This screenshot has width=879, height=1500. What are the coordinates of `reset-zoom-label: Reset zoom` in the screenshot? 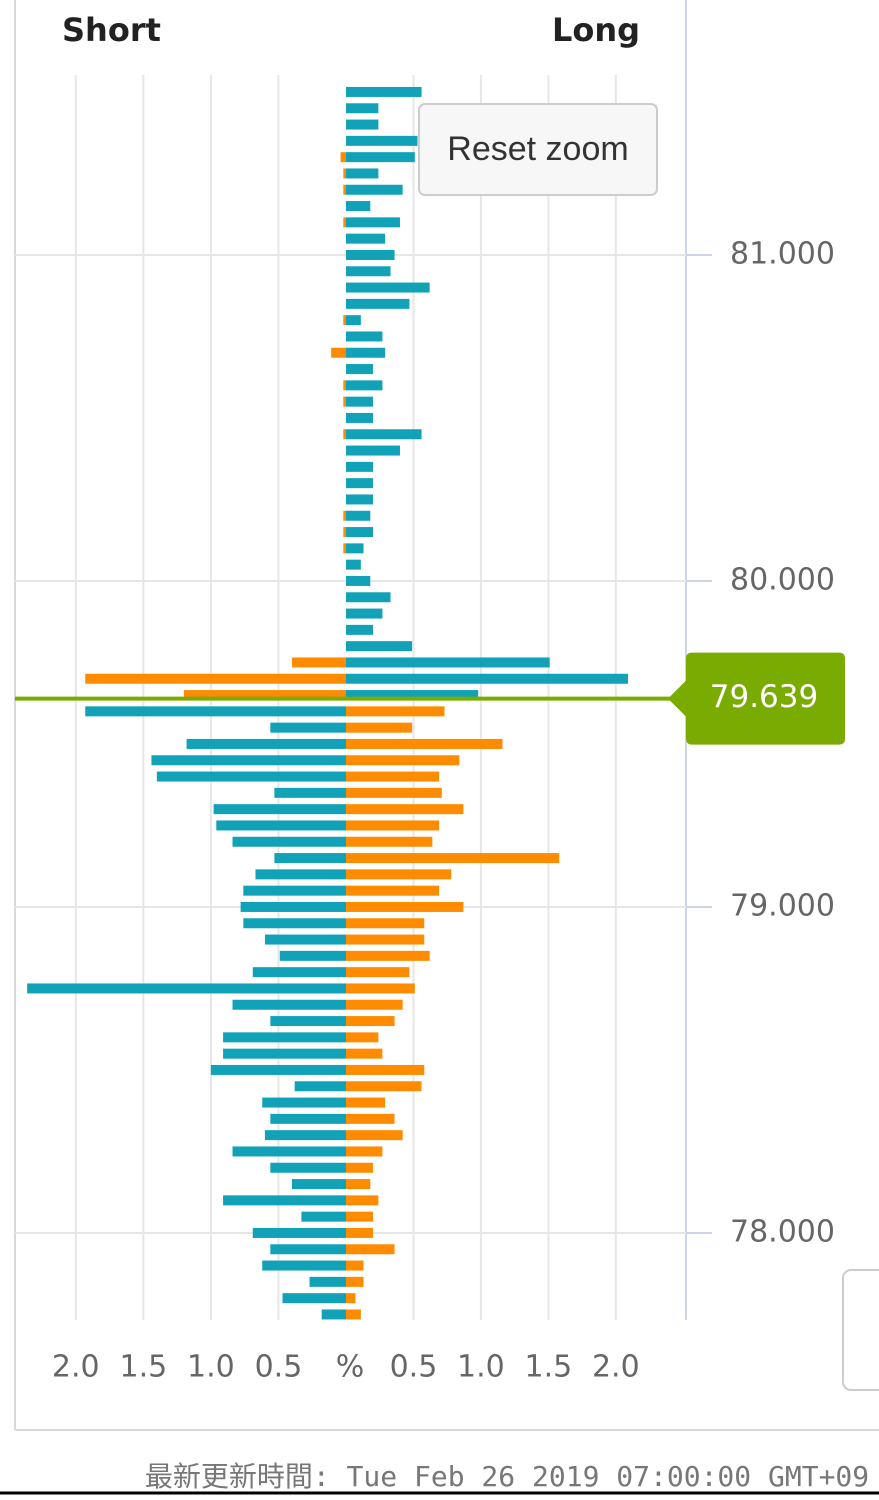 It's located at (537, 149).